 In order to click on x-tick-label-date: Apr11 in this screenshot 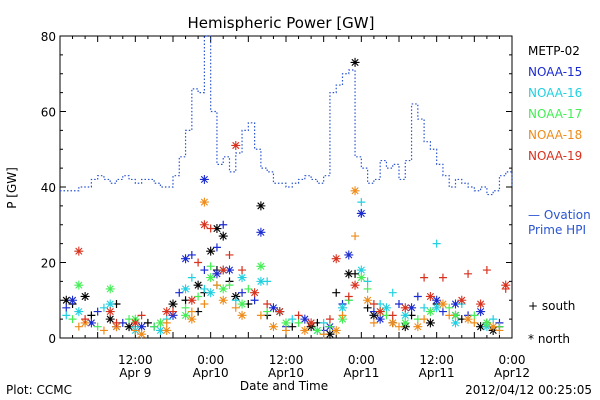, I will do `click(437, 373)`.